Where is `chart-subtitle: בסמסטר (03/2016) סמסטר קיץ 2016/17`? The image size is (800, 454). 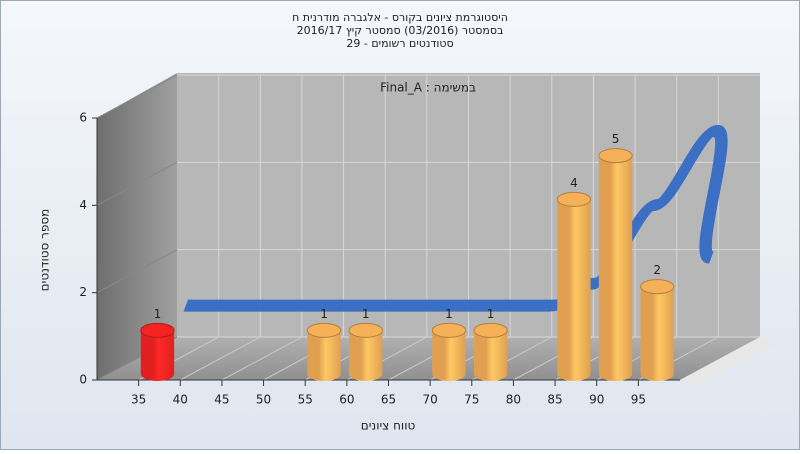
chart-subtitle: בסמסטר (03/2016) סמסטר קיץ 2016/17 is located at coordinates (400, 30).